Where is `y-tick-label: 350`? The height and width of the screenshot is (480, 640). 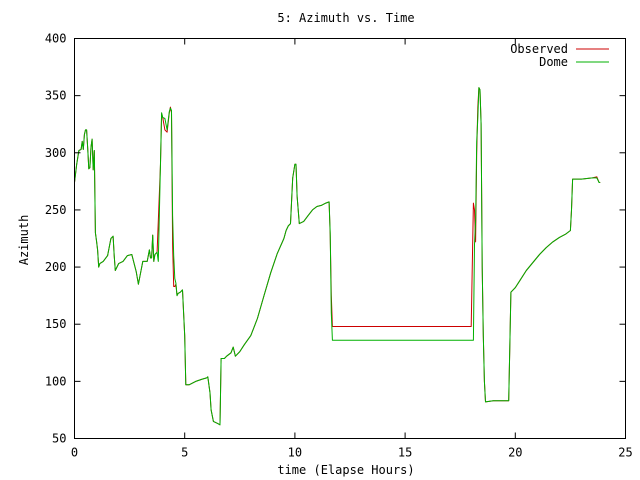
y-tick-label: 350 is located at coordinates (56, 96).